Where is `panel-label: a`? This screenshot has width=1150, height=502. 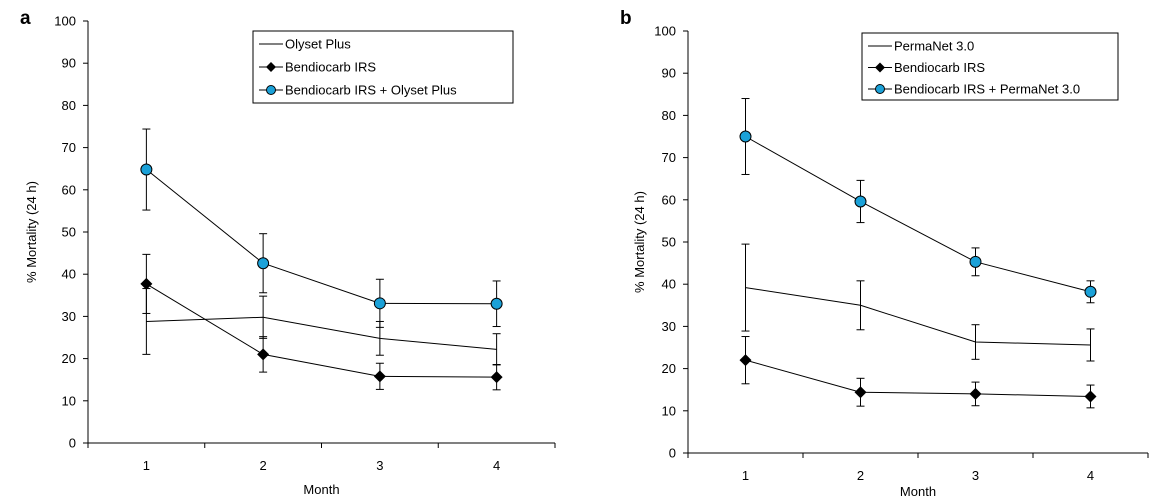
panel-label: a is located at coordinates (25, 18).